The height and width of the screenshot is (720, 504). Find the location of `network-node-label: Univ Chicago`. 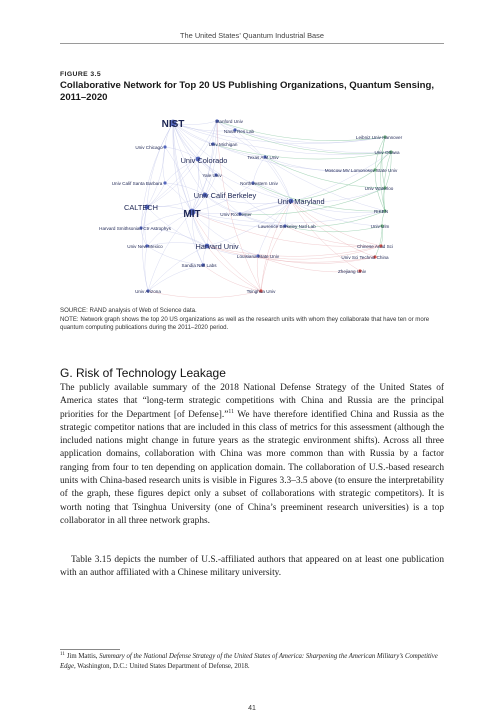

network-node-label: Univ Chicago is located at coordinates (149, 147).